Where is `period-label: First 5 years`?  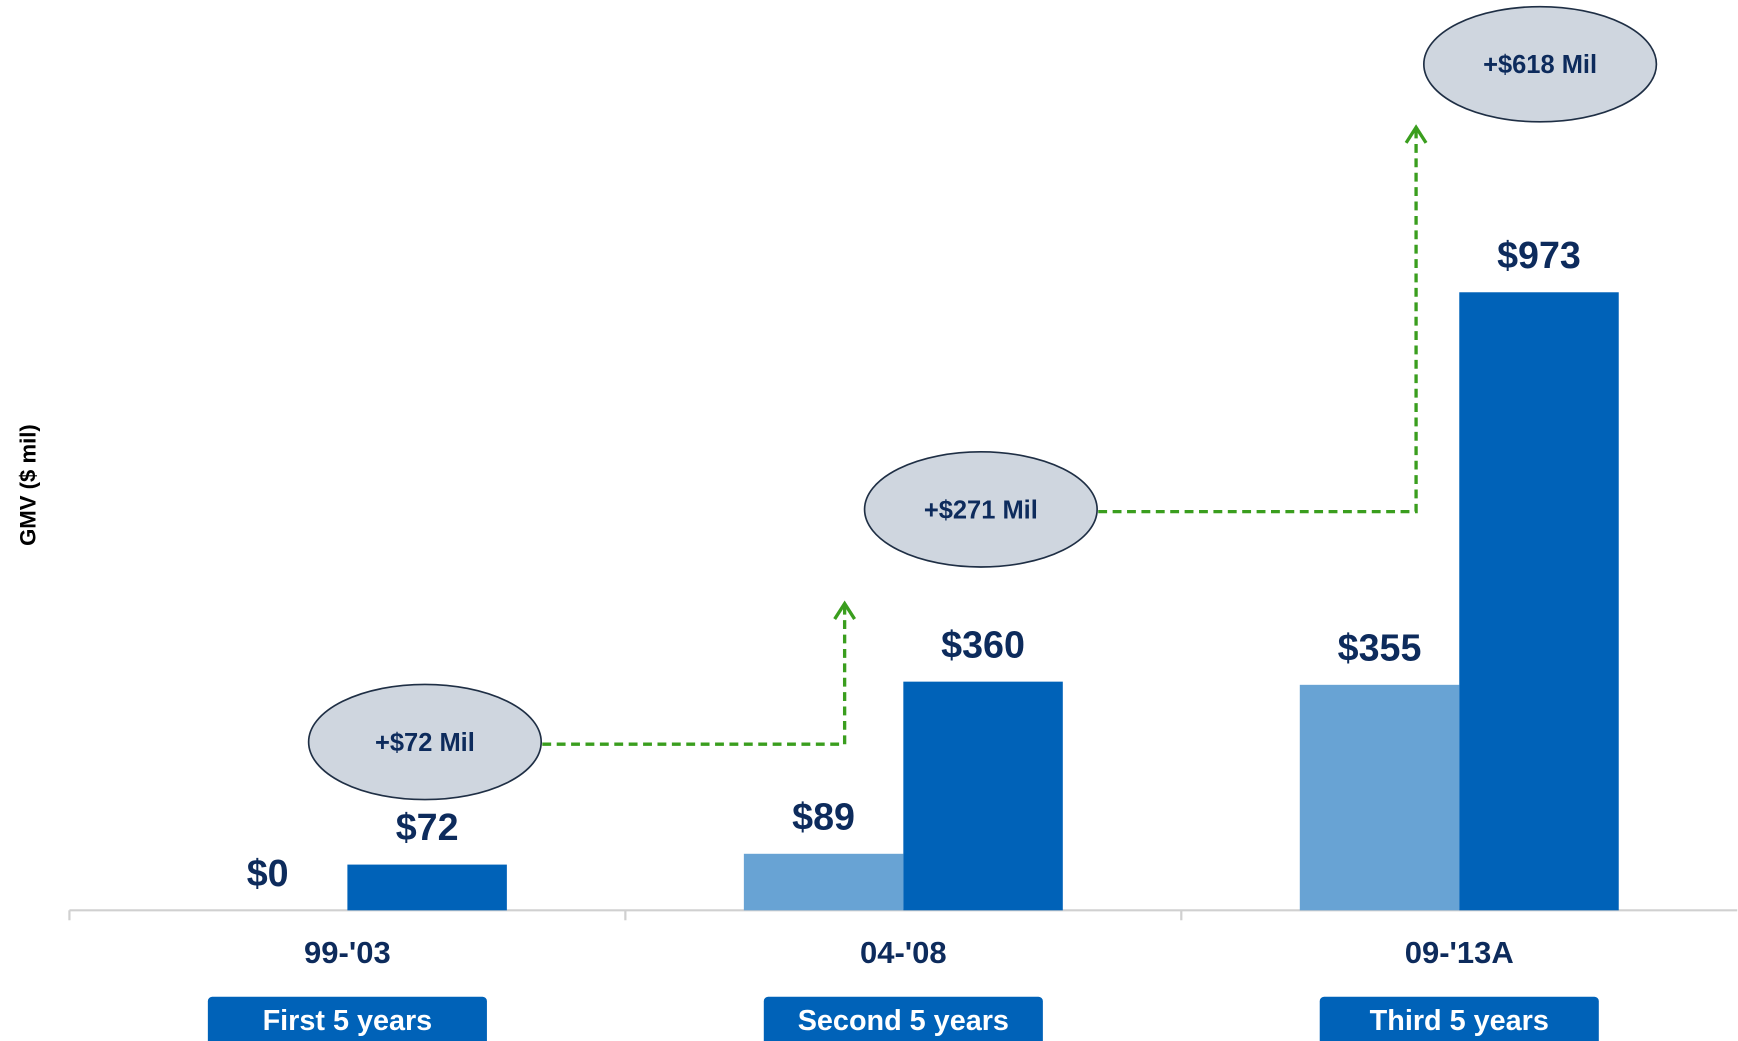
period-label: First 5 years is located at coordinates (348, 1021).